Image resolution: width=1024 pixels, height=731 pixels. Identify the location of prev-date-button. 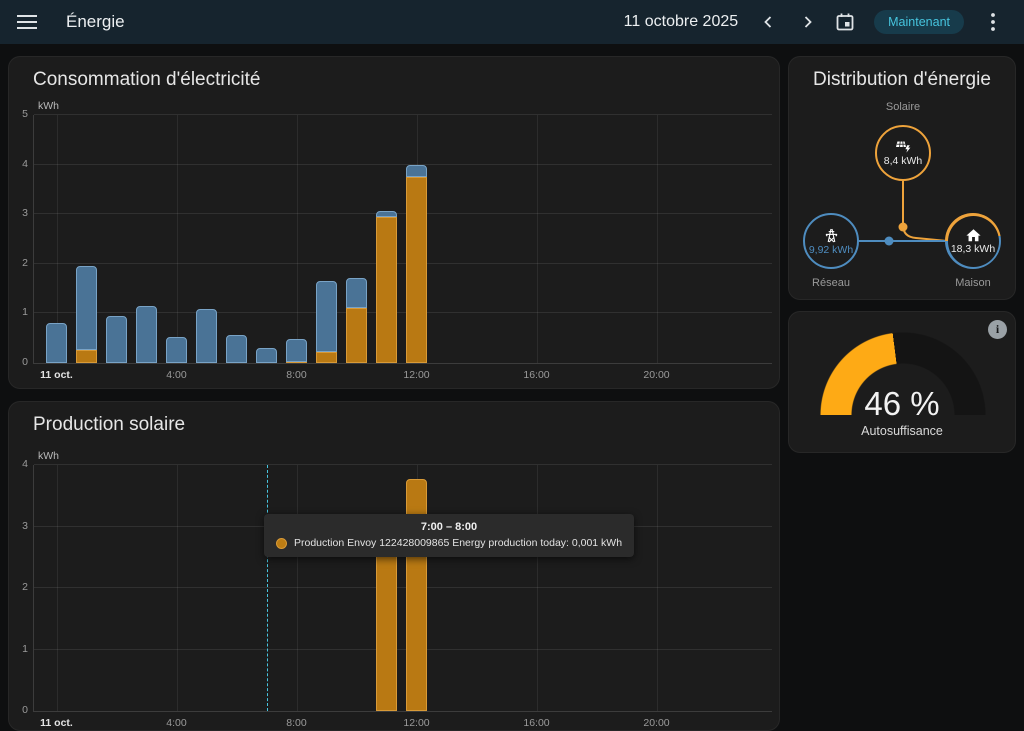
(769, 22).